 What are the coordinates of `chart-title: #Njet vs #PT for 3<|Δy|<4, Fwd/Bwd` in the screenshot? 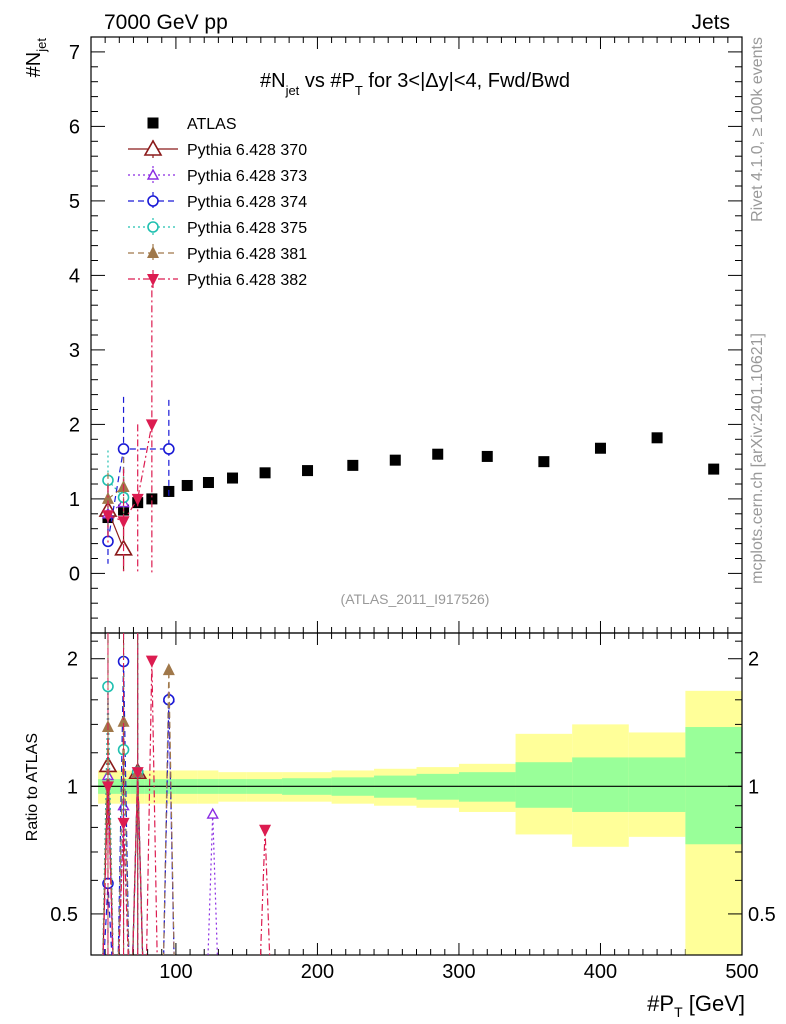 It's located at (415, 84).